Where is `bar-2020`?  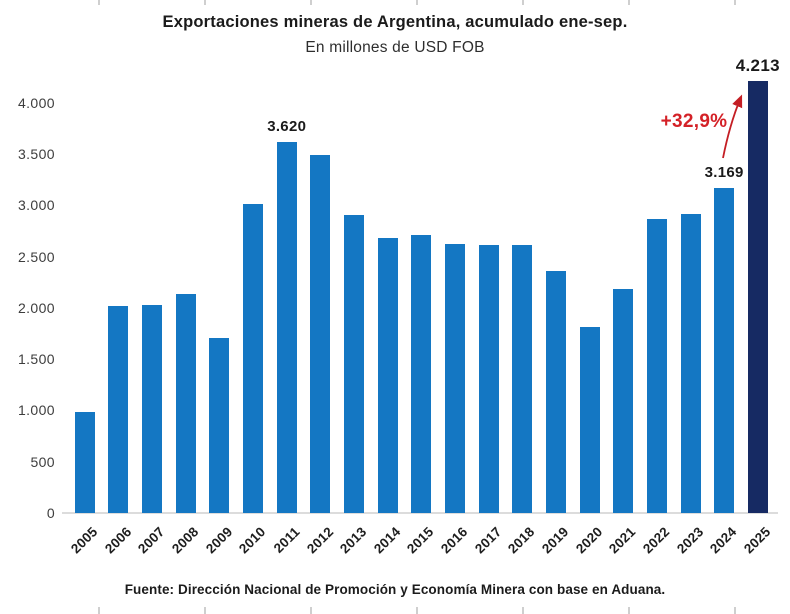
bar-2020 is located at coordinates (589, 420).